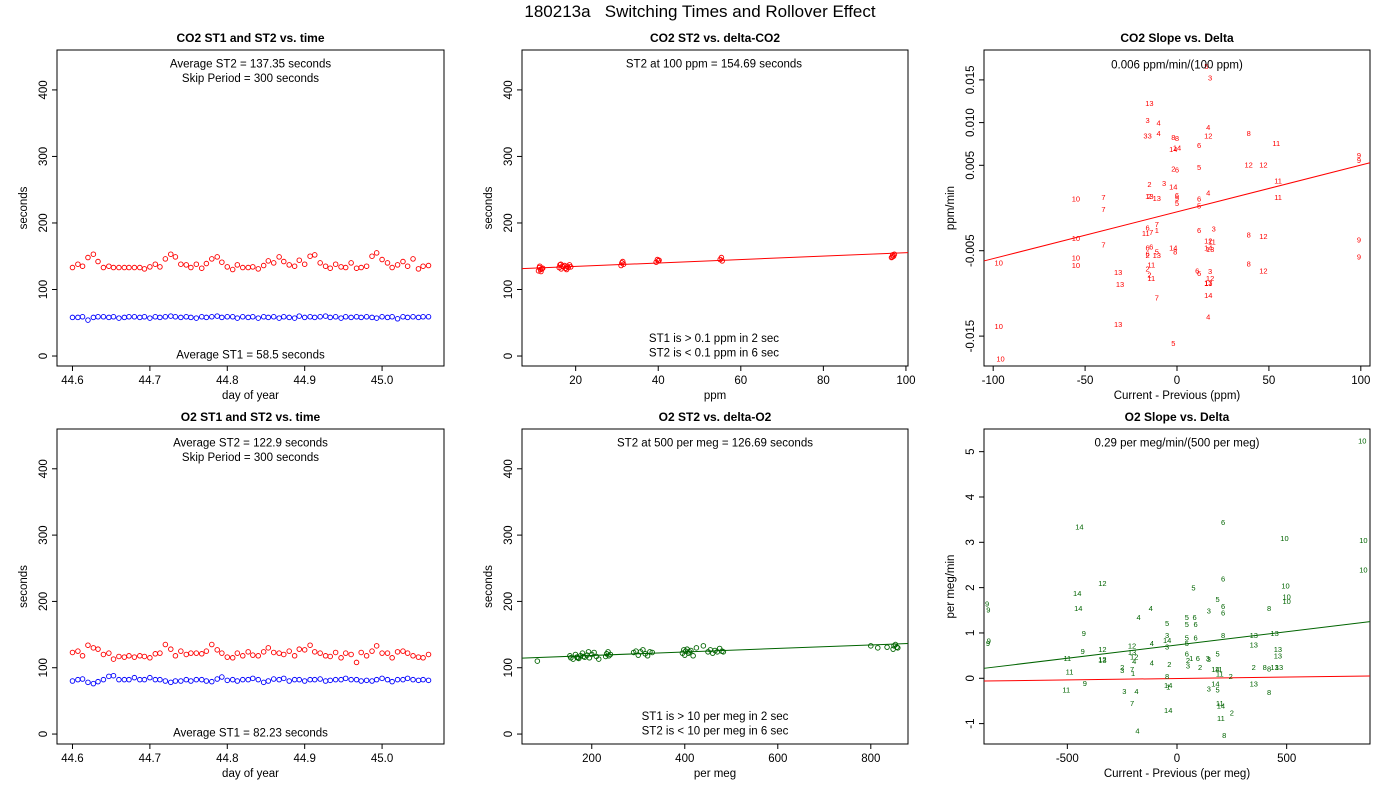 Image resolution: width=1400 pixels, height=800 pixels. What do you see at coordinates (993, 381) in the screenshot?
I see `x-tick-label: -100` at bounding box center [993, 381].